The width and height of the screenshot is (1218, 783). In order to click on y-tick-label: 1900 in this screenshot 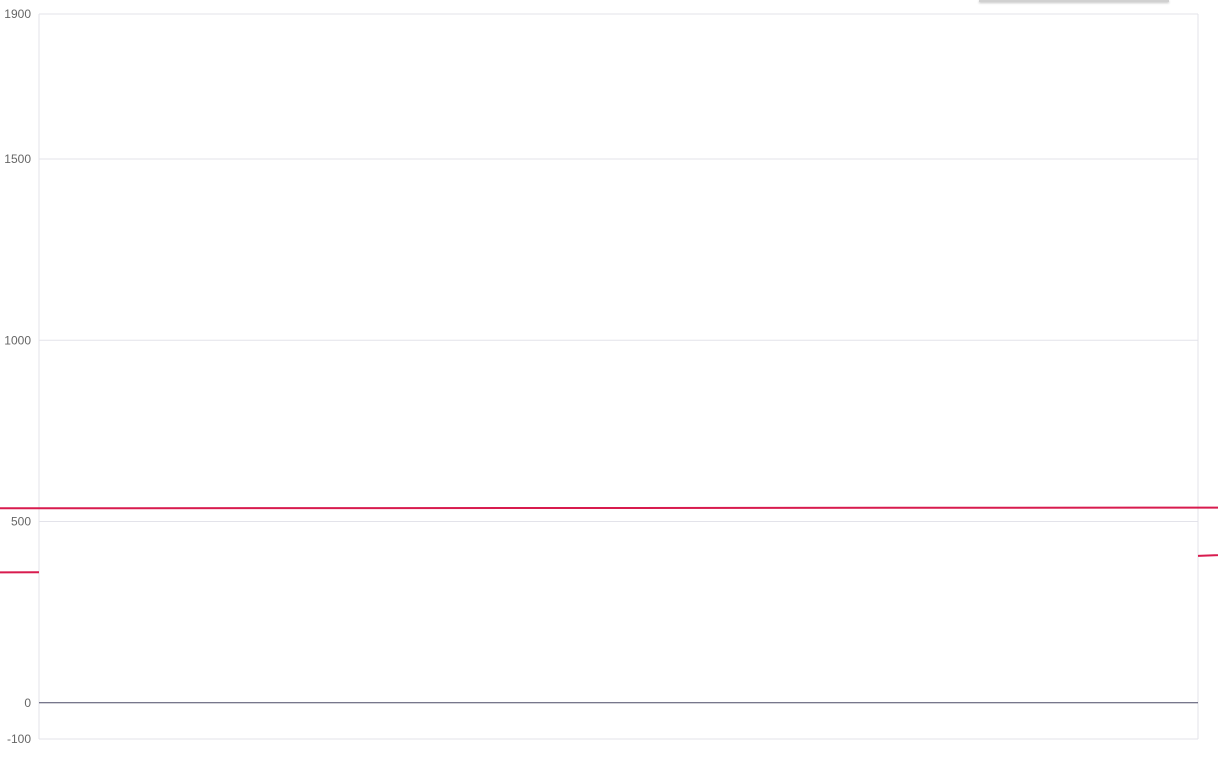, I will do `click(17, 14)`.